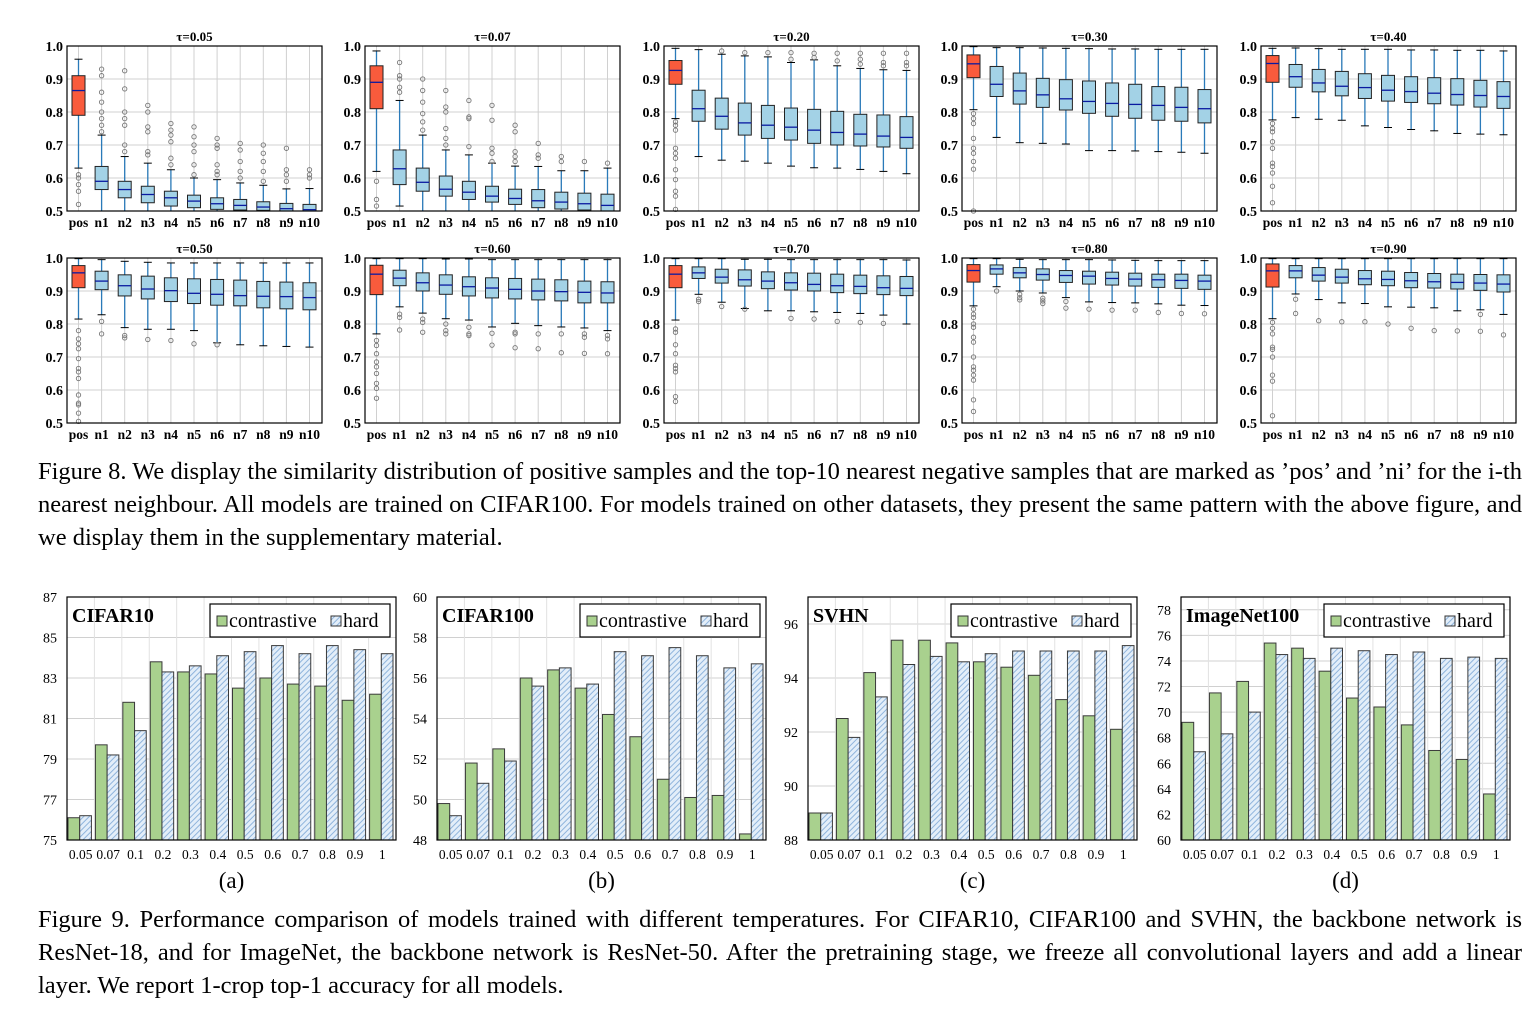 The height and width of the screenshot is (1021, 1539). What do you see at coordinates (376, 329) in the screenshot?
I see `box-pos` at bounding box center [376, 329].